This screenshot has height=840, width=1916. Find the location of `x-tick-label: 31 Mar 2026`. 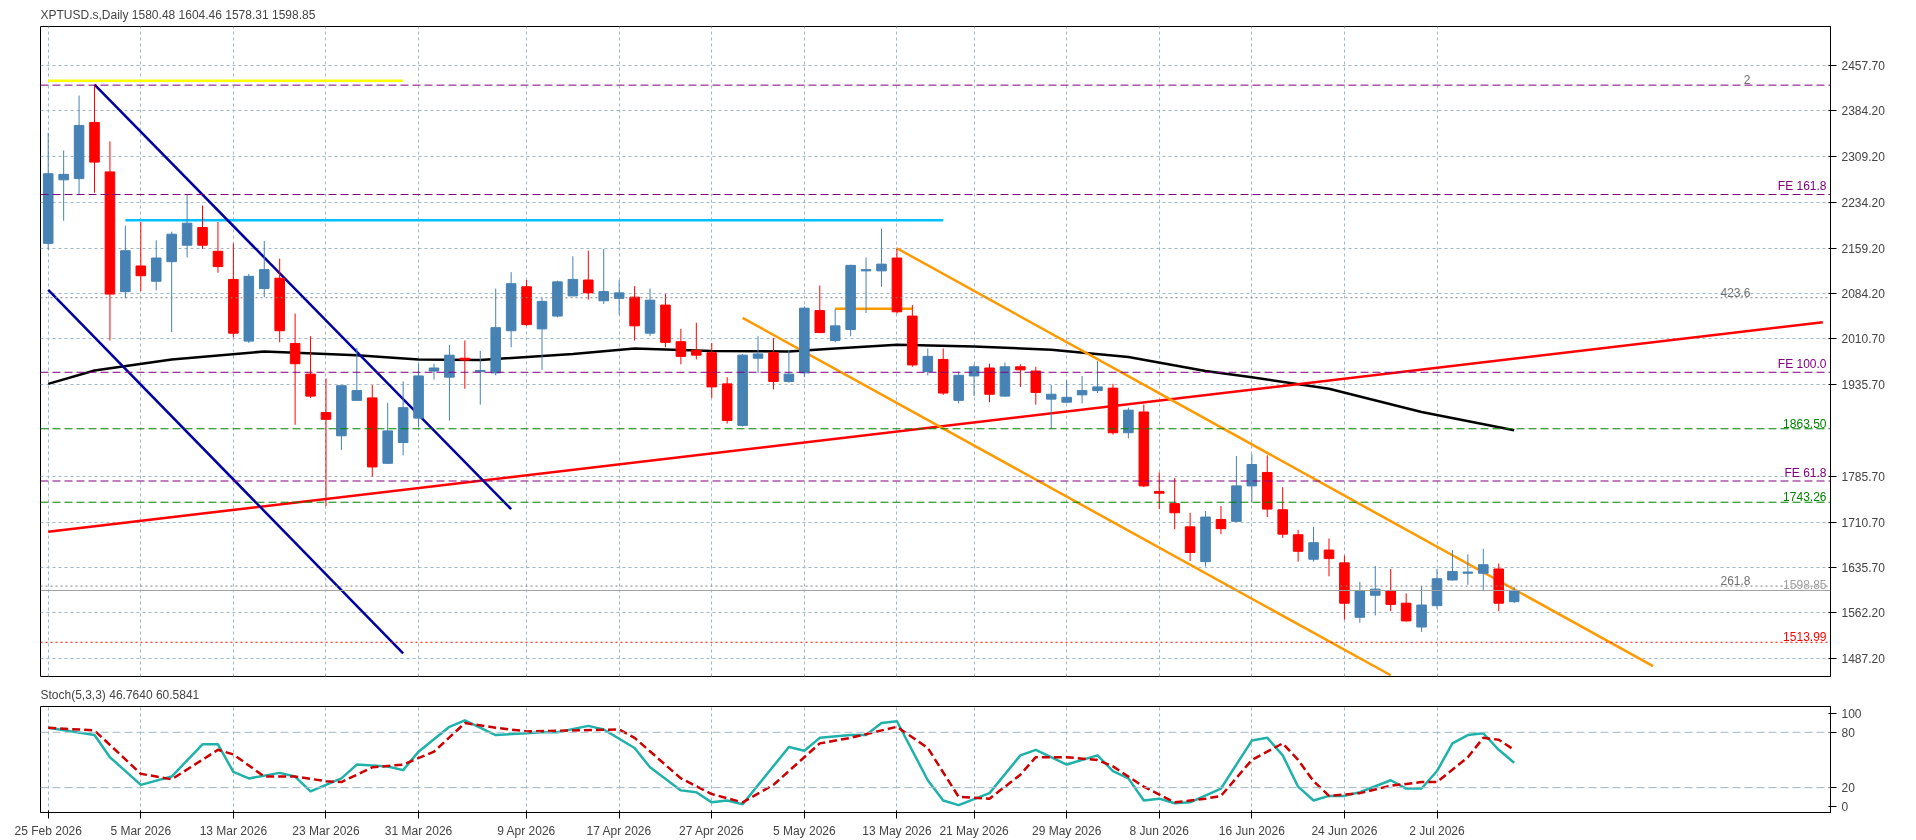

x-tick-label: 31 Mar 2026 is located at coordinates (418, 830).